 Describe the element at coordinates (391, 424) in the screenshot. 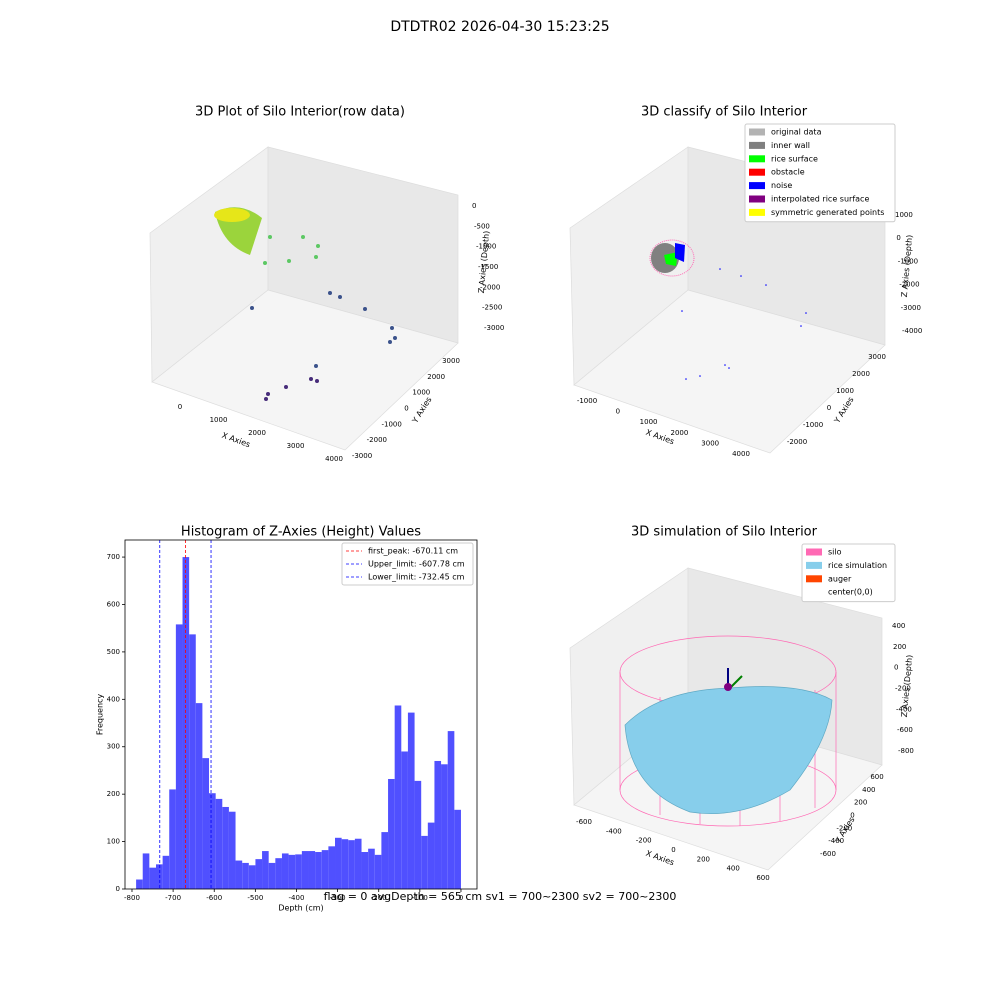

I see `y-tick-label: -1000` at that location.